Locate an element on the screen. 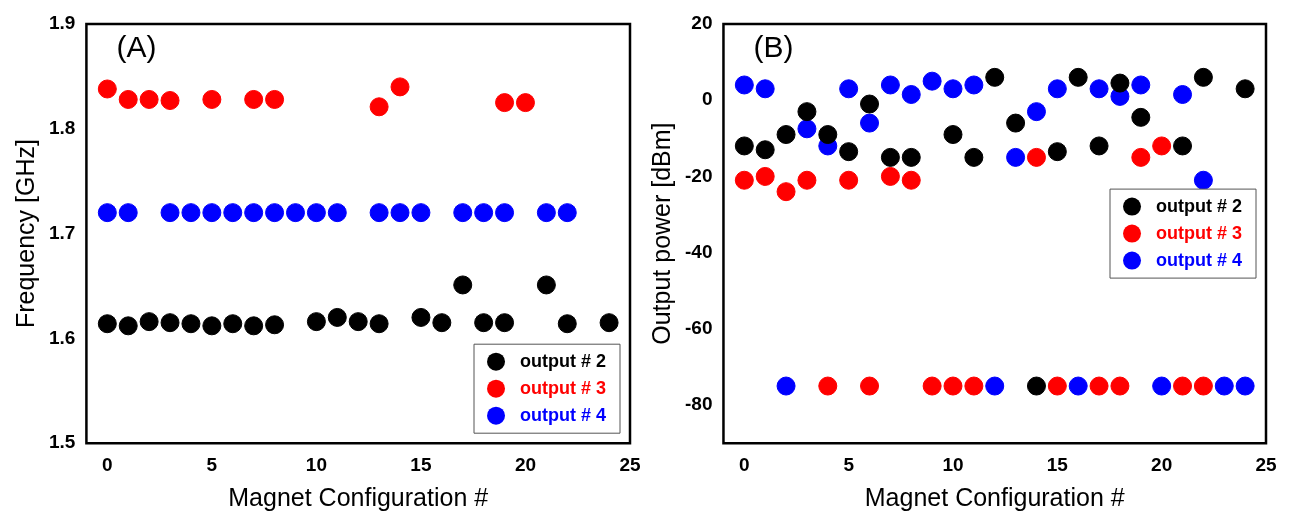  x-axis-title: Magnet Configuration # is located at coordinates (994, 496).